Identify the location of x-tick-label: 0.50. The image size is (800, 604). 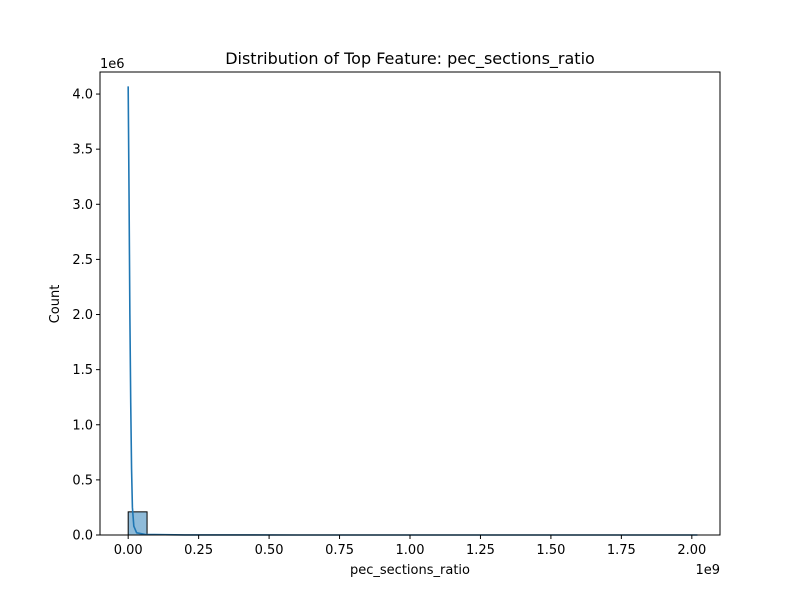
(269, 550).